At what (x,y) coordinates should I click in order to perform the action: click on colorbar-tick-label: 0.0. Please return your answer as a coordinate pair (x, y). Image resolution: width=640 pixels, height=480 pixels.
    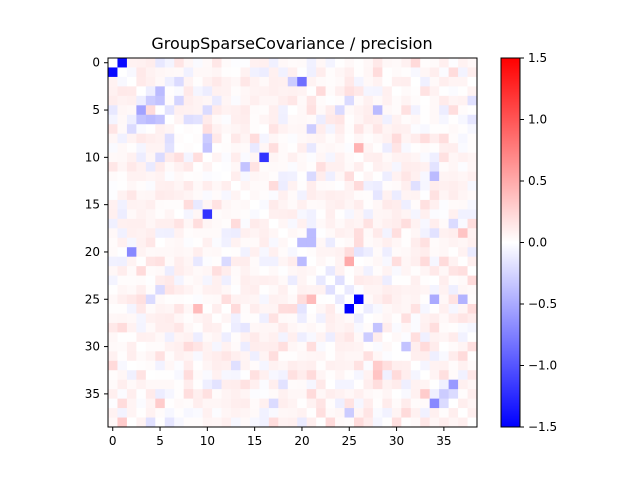
    Looking at the image, I should click on (537, 243).